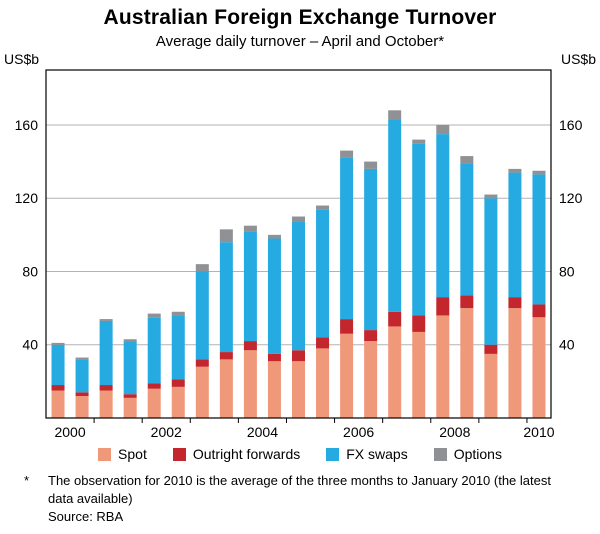  Describe the element at coordinates (27, 198) in the screenshot. I see `y-tick-label-left: 120` at that location.